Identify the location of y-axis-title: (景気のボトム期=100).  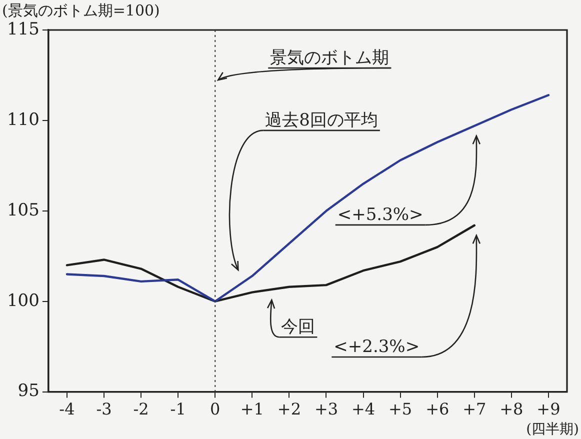
(81, 10).